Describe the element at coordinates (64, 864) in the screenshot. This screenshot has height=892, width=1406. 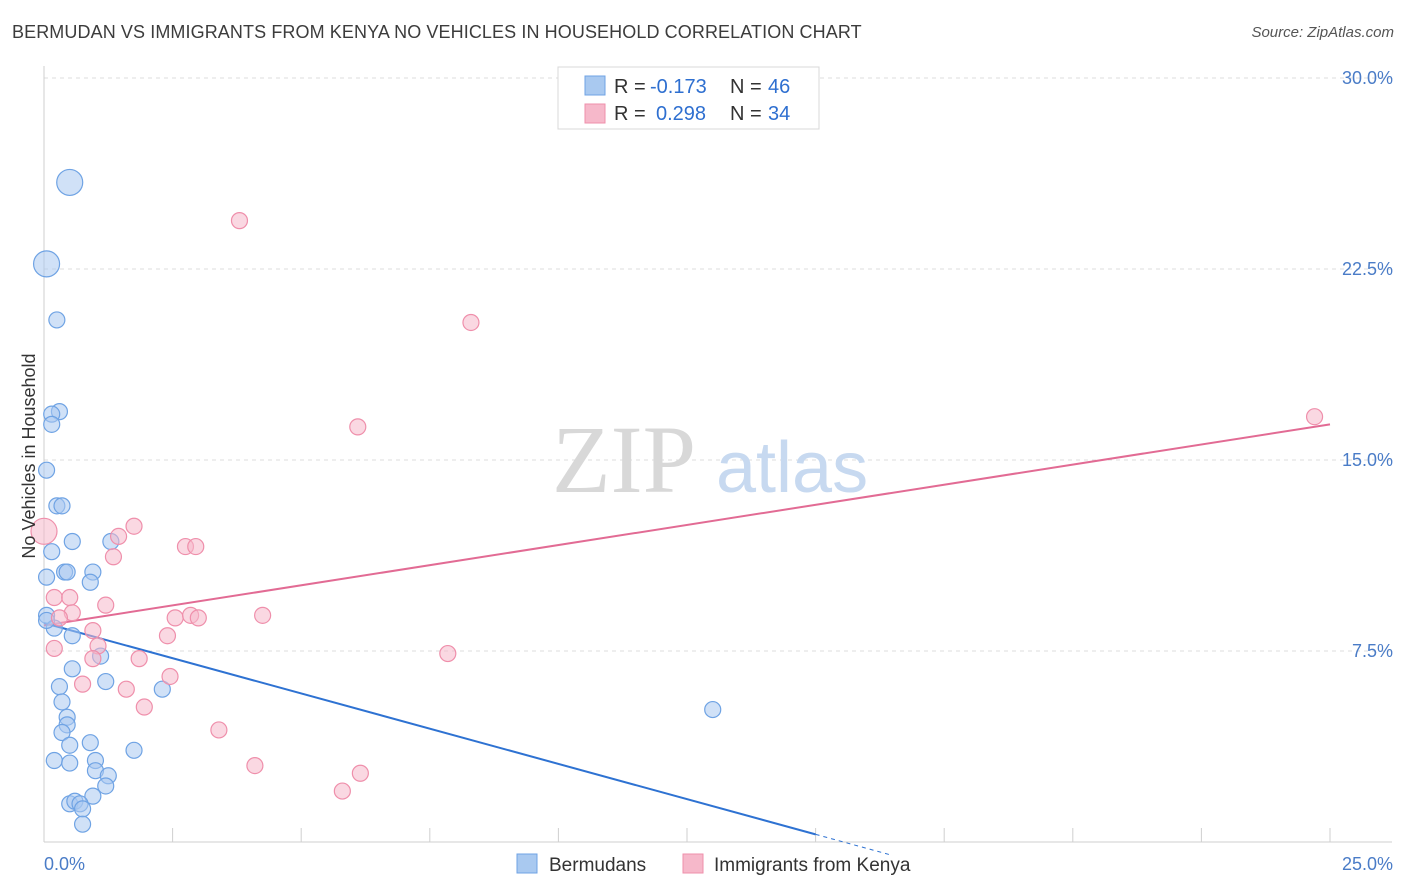
I see `x-tick-label-0: 0.0%` at that location.